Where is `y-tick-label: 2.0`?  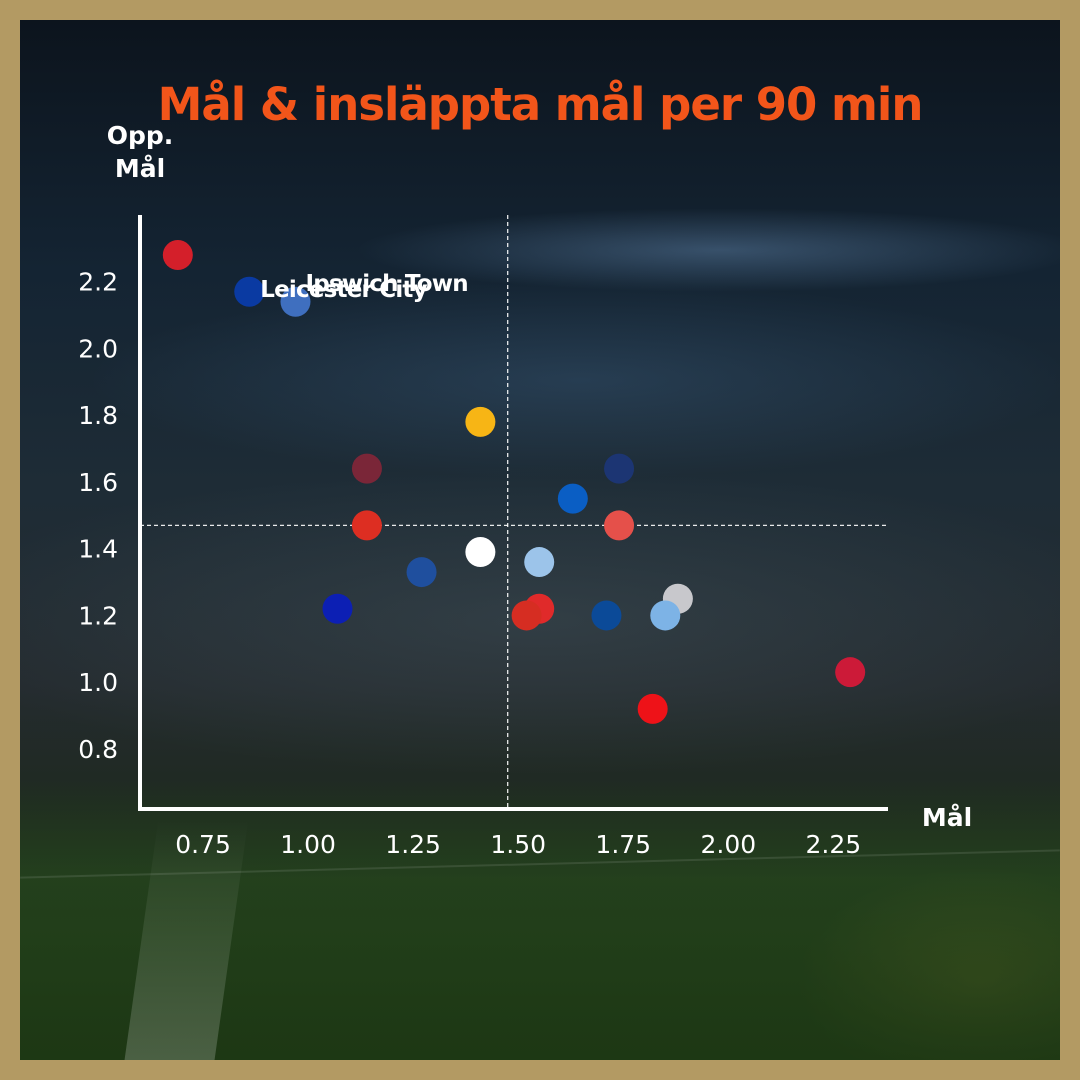
y-tick-label: 2.0 is located at coordinates (98, 348).